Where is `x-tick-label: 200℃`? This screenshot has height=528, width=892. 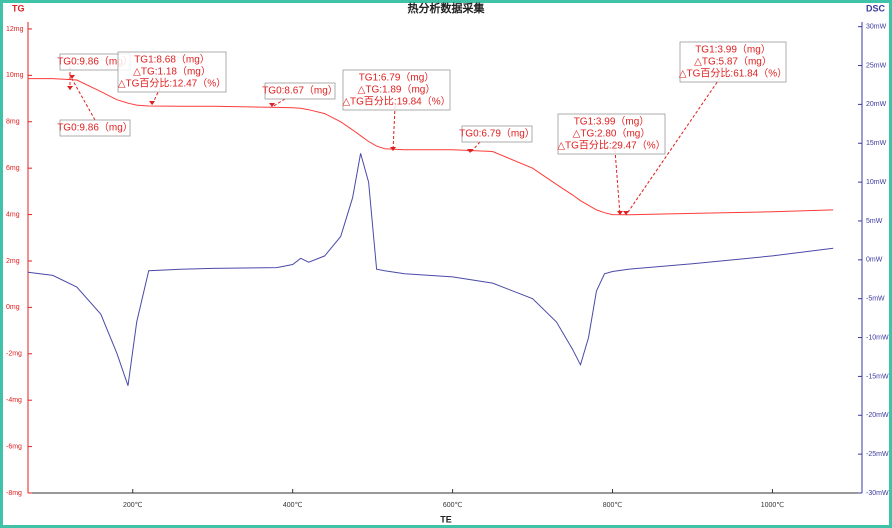
x-tick-label: 200℃ is located at coordinates (133, 505).